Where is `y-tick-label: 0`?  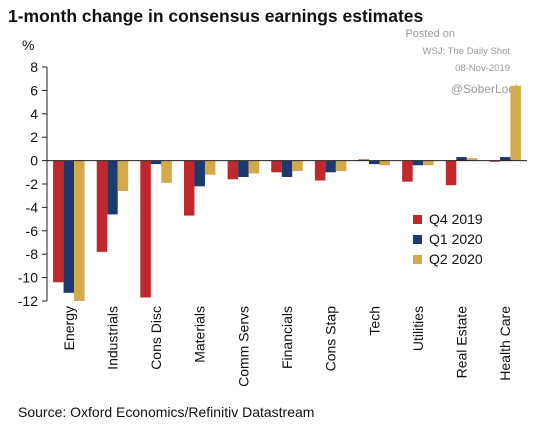 y-tick-label: 0 is located at coordinates (34, 161).